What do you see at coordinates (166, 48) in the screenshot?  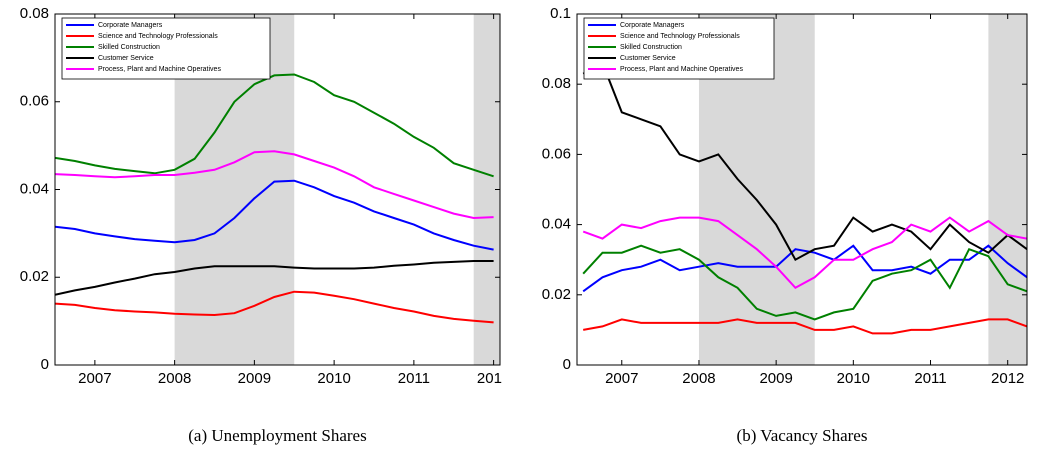 I see `legend-box` at bounding box center [166, 48].